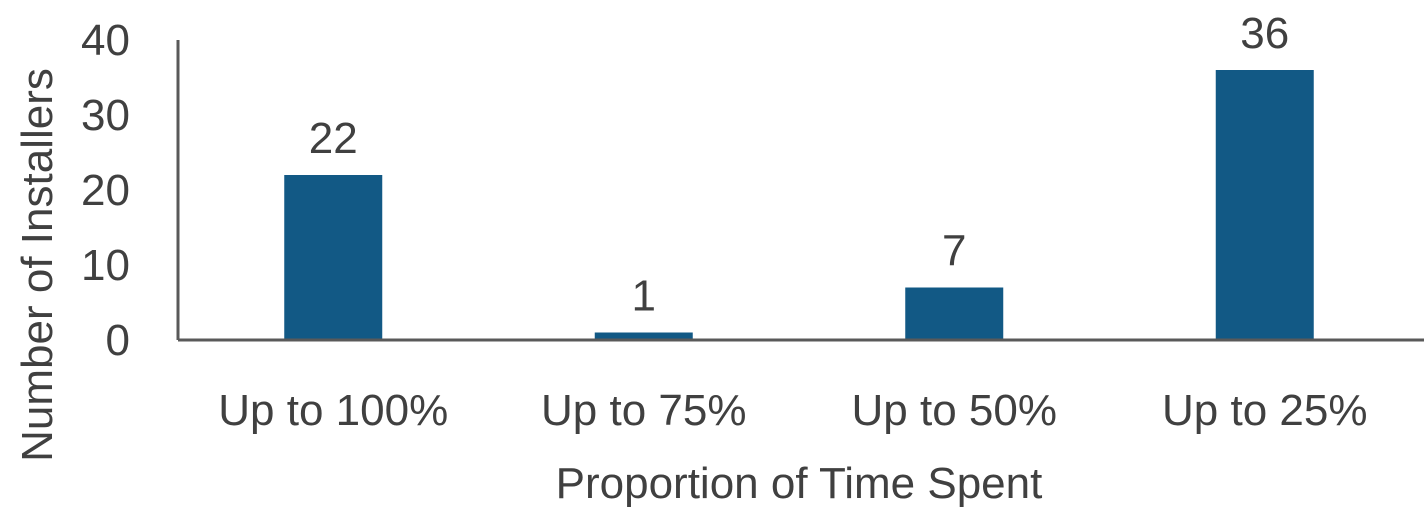  Describe the element at coordinates (954, 410) in the screenshot. I see `x-tick-label: Up to 50%` at that location.